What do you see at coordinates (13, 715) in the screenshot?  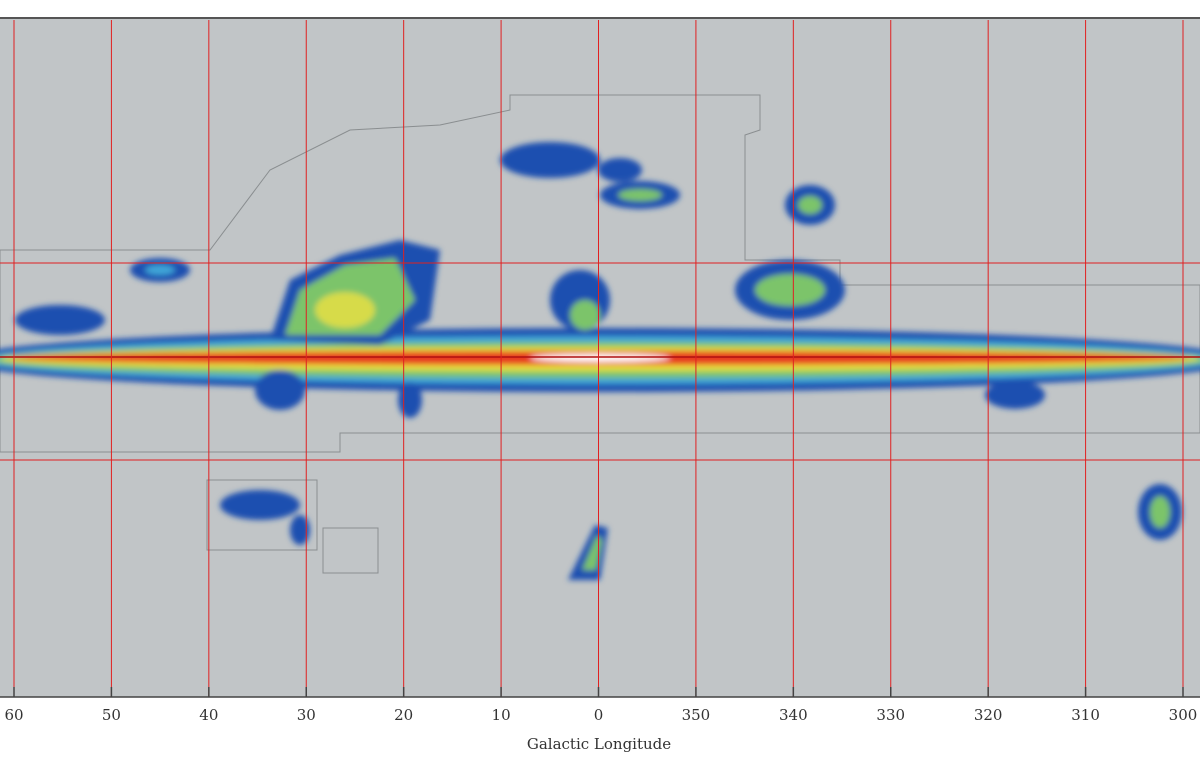 I see `x-tick-label: 60` at bounding box center [13, 715].